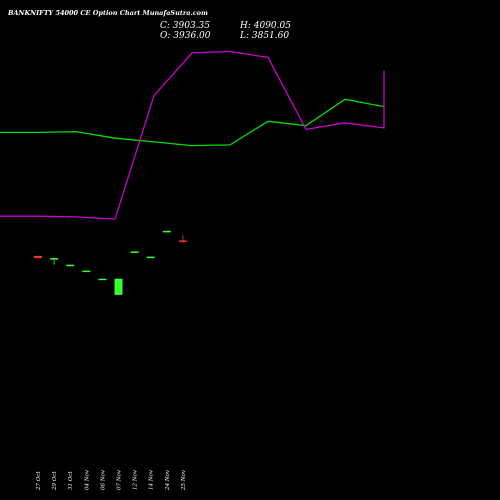 This screenshot has width=500, height=500. What do you see at coordinates (55, 481) in the screenshot?
I see `x-tick-label: 29 Oct` at bounding box center [55, 481].